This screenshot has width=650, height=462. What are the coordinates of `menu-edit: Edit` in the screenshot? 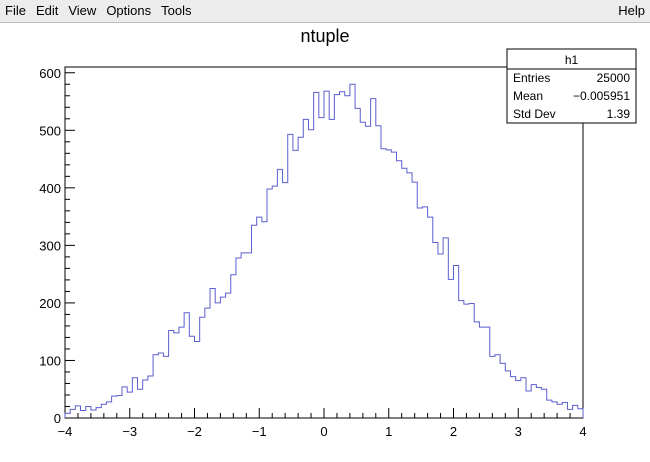 It's located at (47, 10).